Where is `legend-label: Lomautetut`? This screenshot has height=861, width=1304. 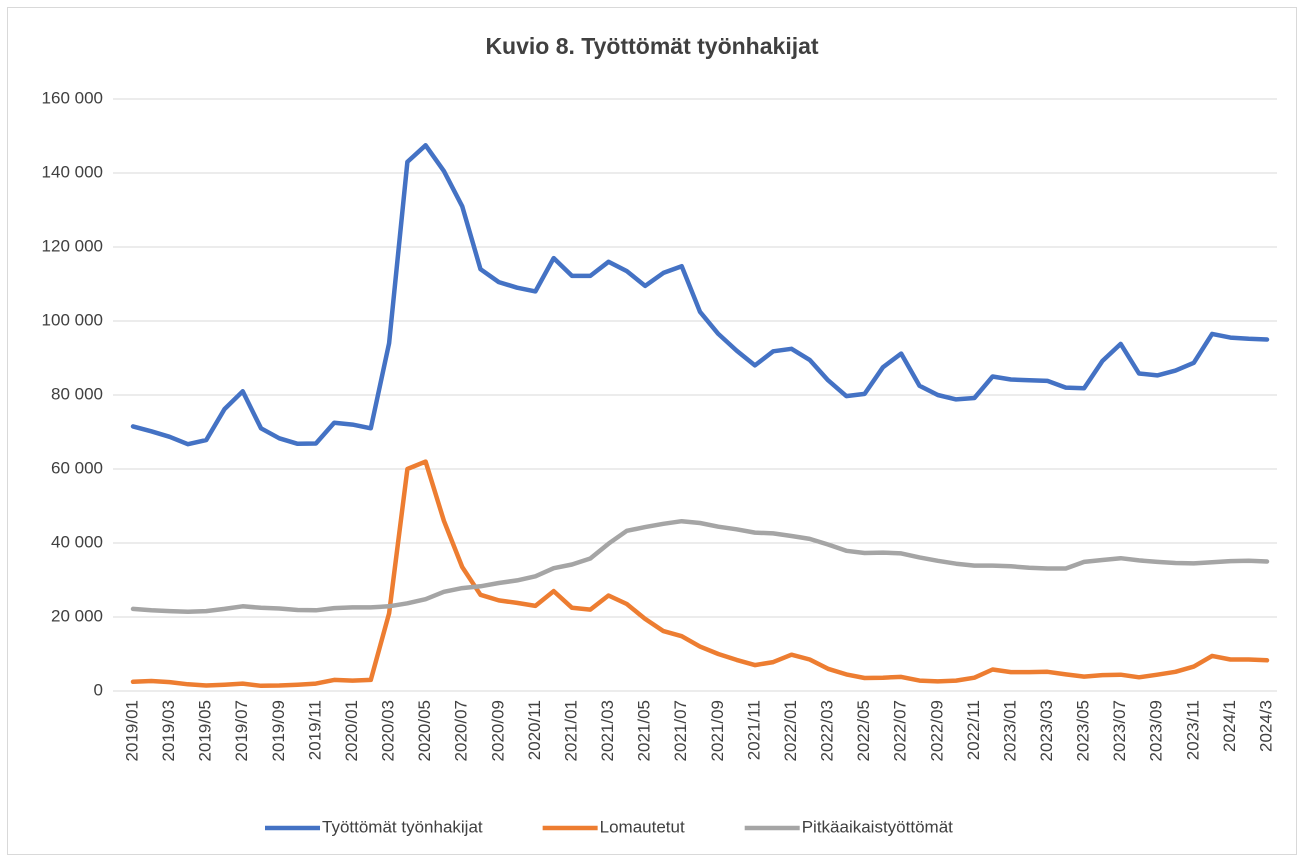 legend-label: Lomautetut is located at coordinates (642, 826).